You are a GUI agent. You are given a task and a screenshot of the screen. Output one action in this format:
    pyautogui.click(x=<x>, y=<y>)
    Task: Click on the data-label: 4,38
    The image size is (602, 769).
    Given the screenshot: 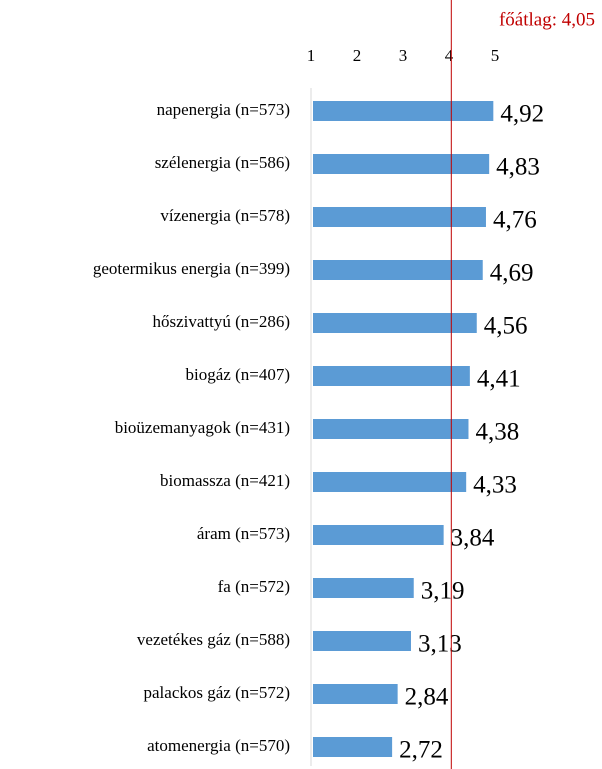 What is the action you would take?
    pyautogui.click(x=497, y=432)
    